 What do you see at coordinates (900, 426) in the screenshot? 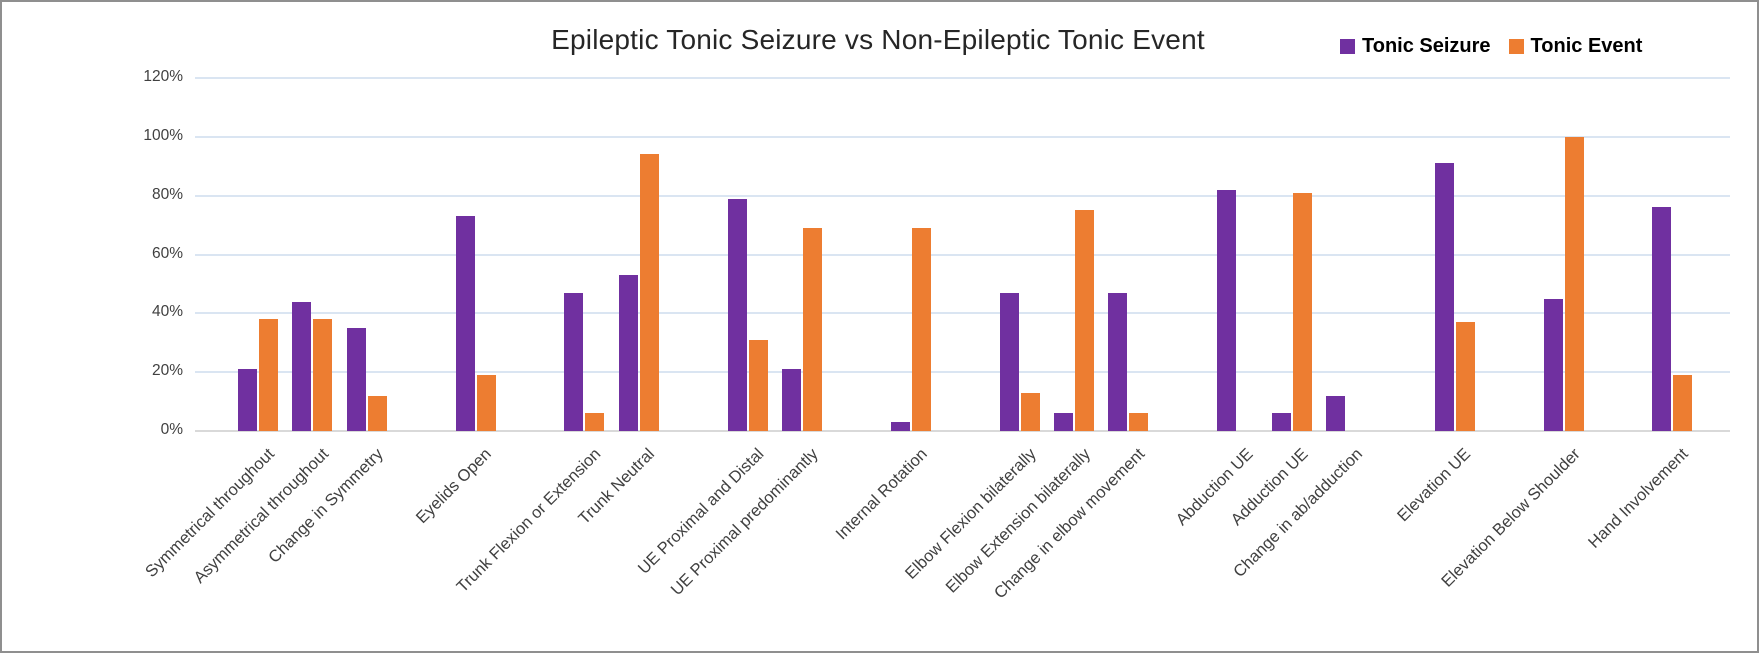
I see `bar-tonic-seizure-internal-rotation` at bounding box center [900, 426].